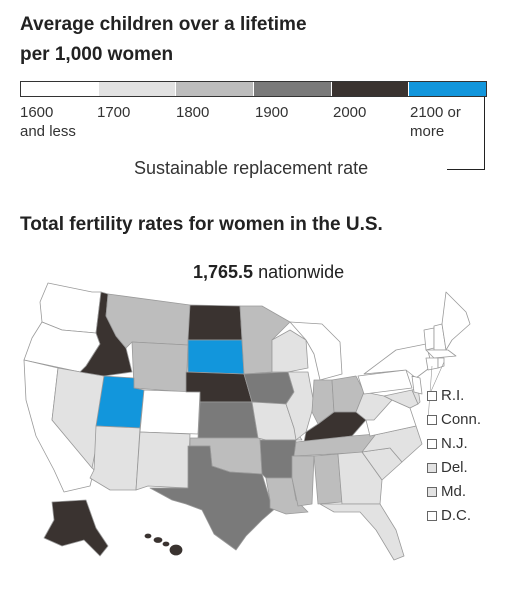 The width and height of the screenshot is (506, 589). Describe the element at coordinates (466, 169) in the screenshot. I see `replacement-bracket-horizontal` at that location.